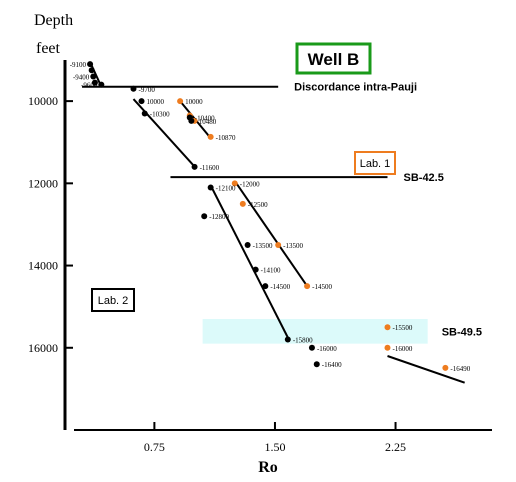 Image resolution: width=516 pixels, height=482 pixels. What do you see at coordinates (395, 447) in the screenshot?
I see `x-tick-label: 2.25` at bounding box center [395, 447].